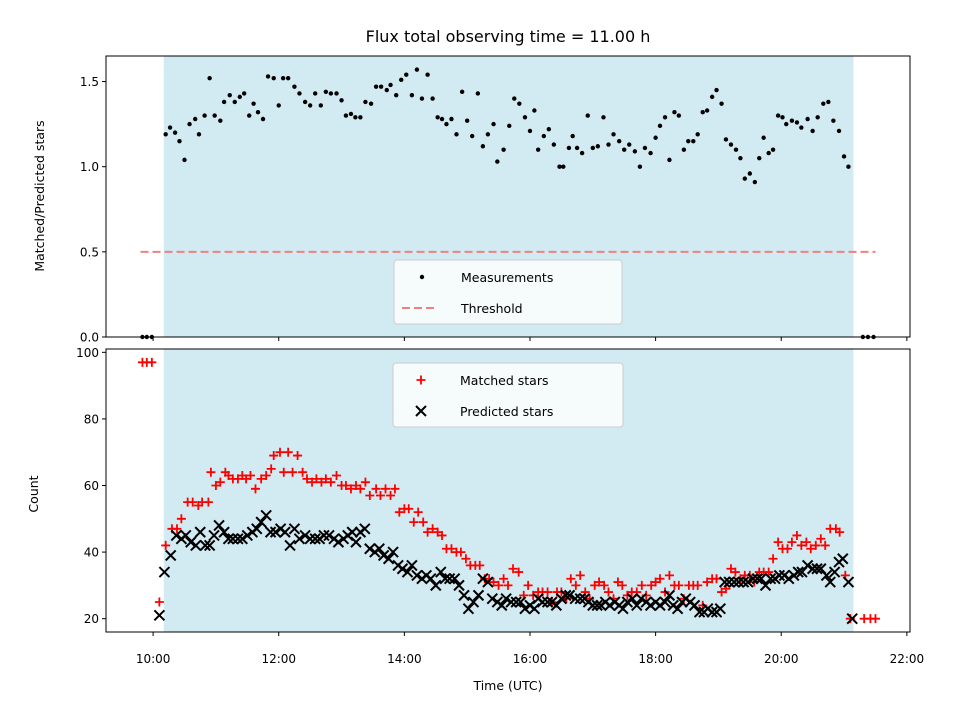  I want to click on bottom-legend: Matched stars Predicted stars, so click(508, 395).